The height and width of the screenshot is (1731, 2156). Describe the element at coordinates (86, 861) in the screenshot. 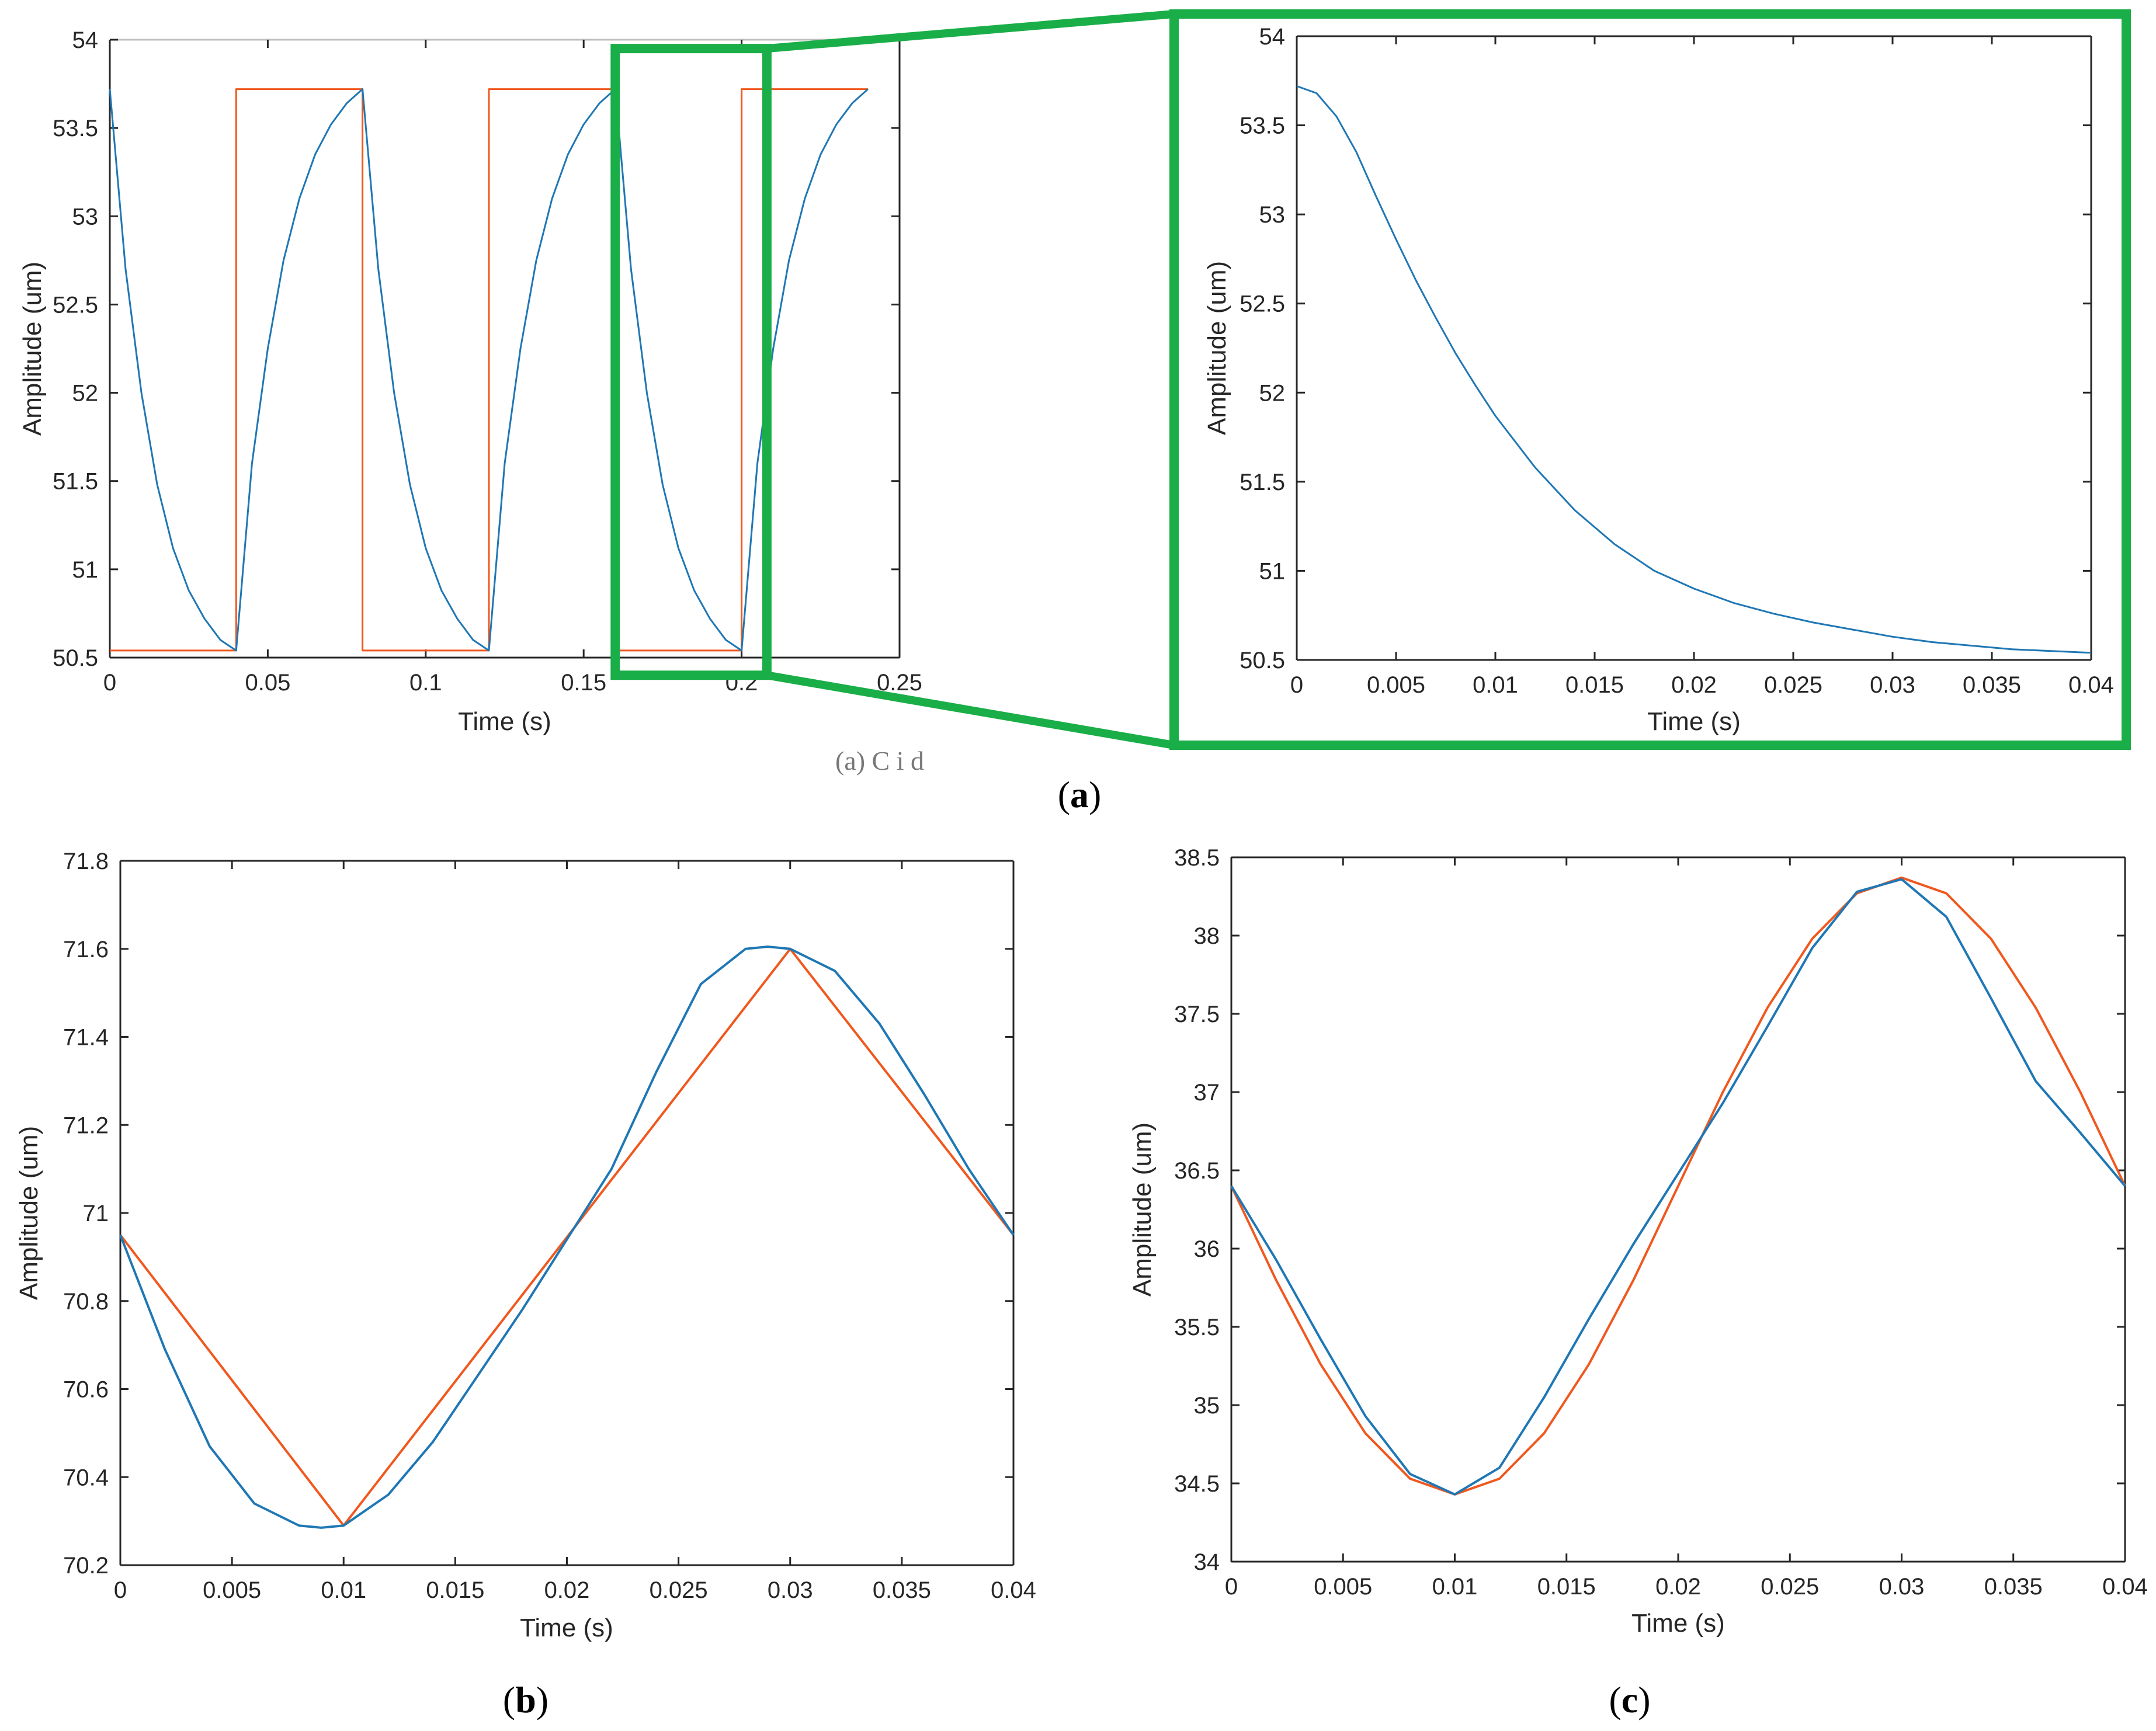

I see `y-tick-label: 71.8` at that location.